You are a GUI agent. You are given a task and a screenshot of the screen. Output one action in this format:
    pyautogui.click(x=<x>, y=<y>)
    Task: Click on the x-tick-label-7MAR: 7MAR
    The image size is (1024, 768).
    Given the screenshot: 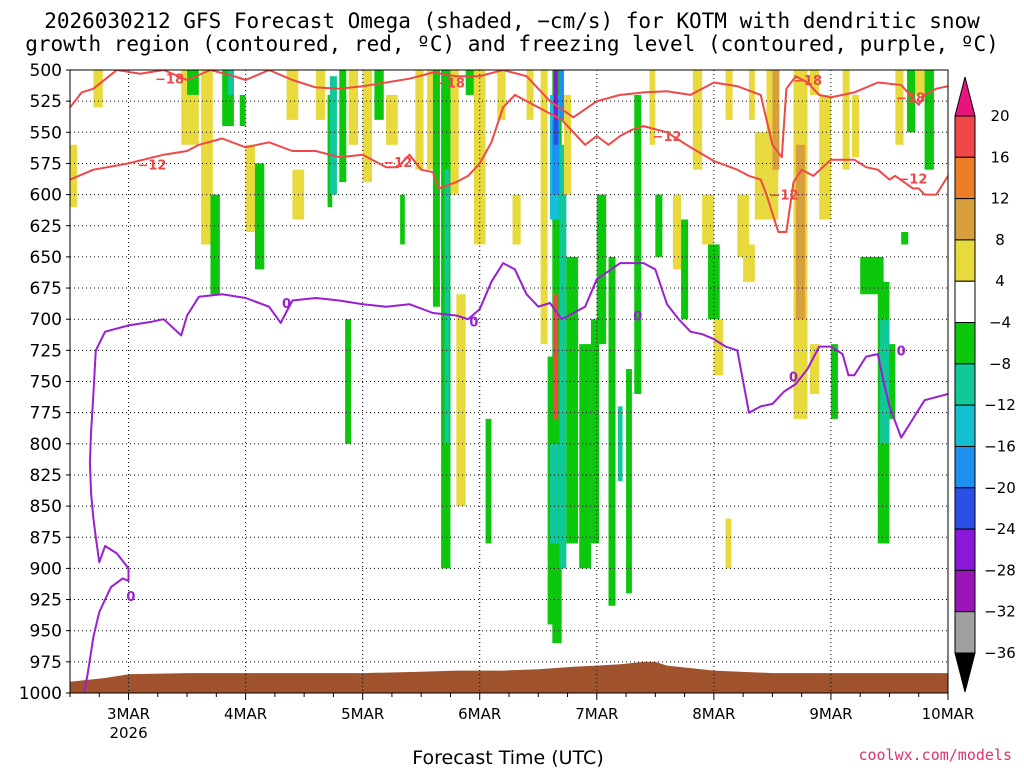 What is the action you would take?
    pyautogui.click(x=596, y=714)
    